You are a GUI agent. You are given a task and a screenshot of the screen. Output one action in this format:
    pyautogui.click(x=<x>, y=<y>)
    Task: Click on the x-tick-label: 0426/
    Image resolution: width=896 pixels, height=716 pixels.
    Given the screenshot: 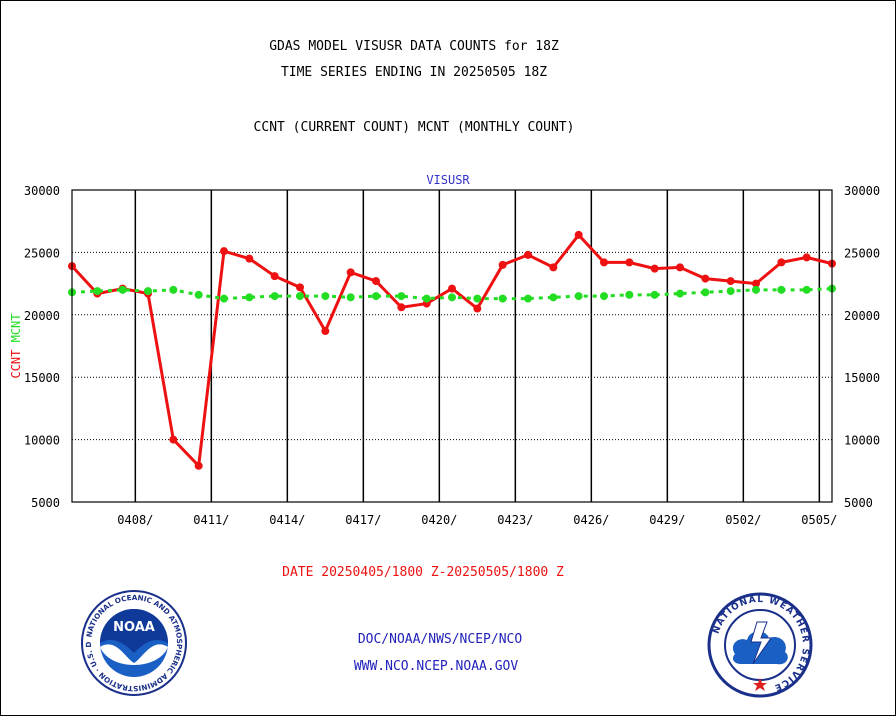 What is the action you would take?
    pyautogui.click(x=591, y=520)
    